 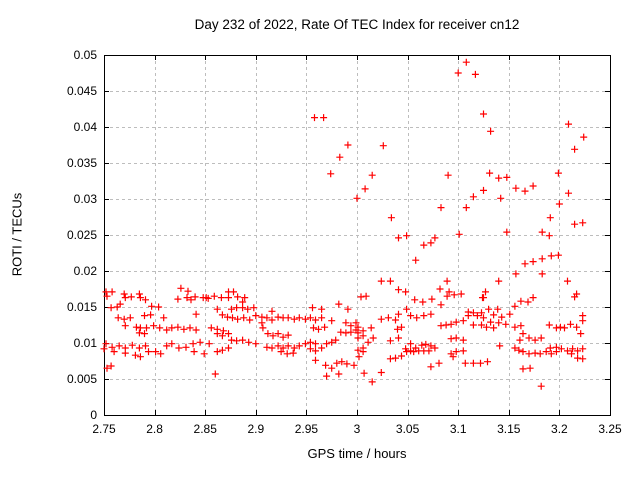 I want to click on x-tick-label: 2.8, so click(x=154, y=429).